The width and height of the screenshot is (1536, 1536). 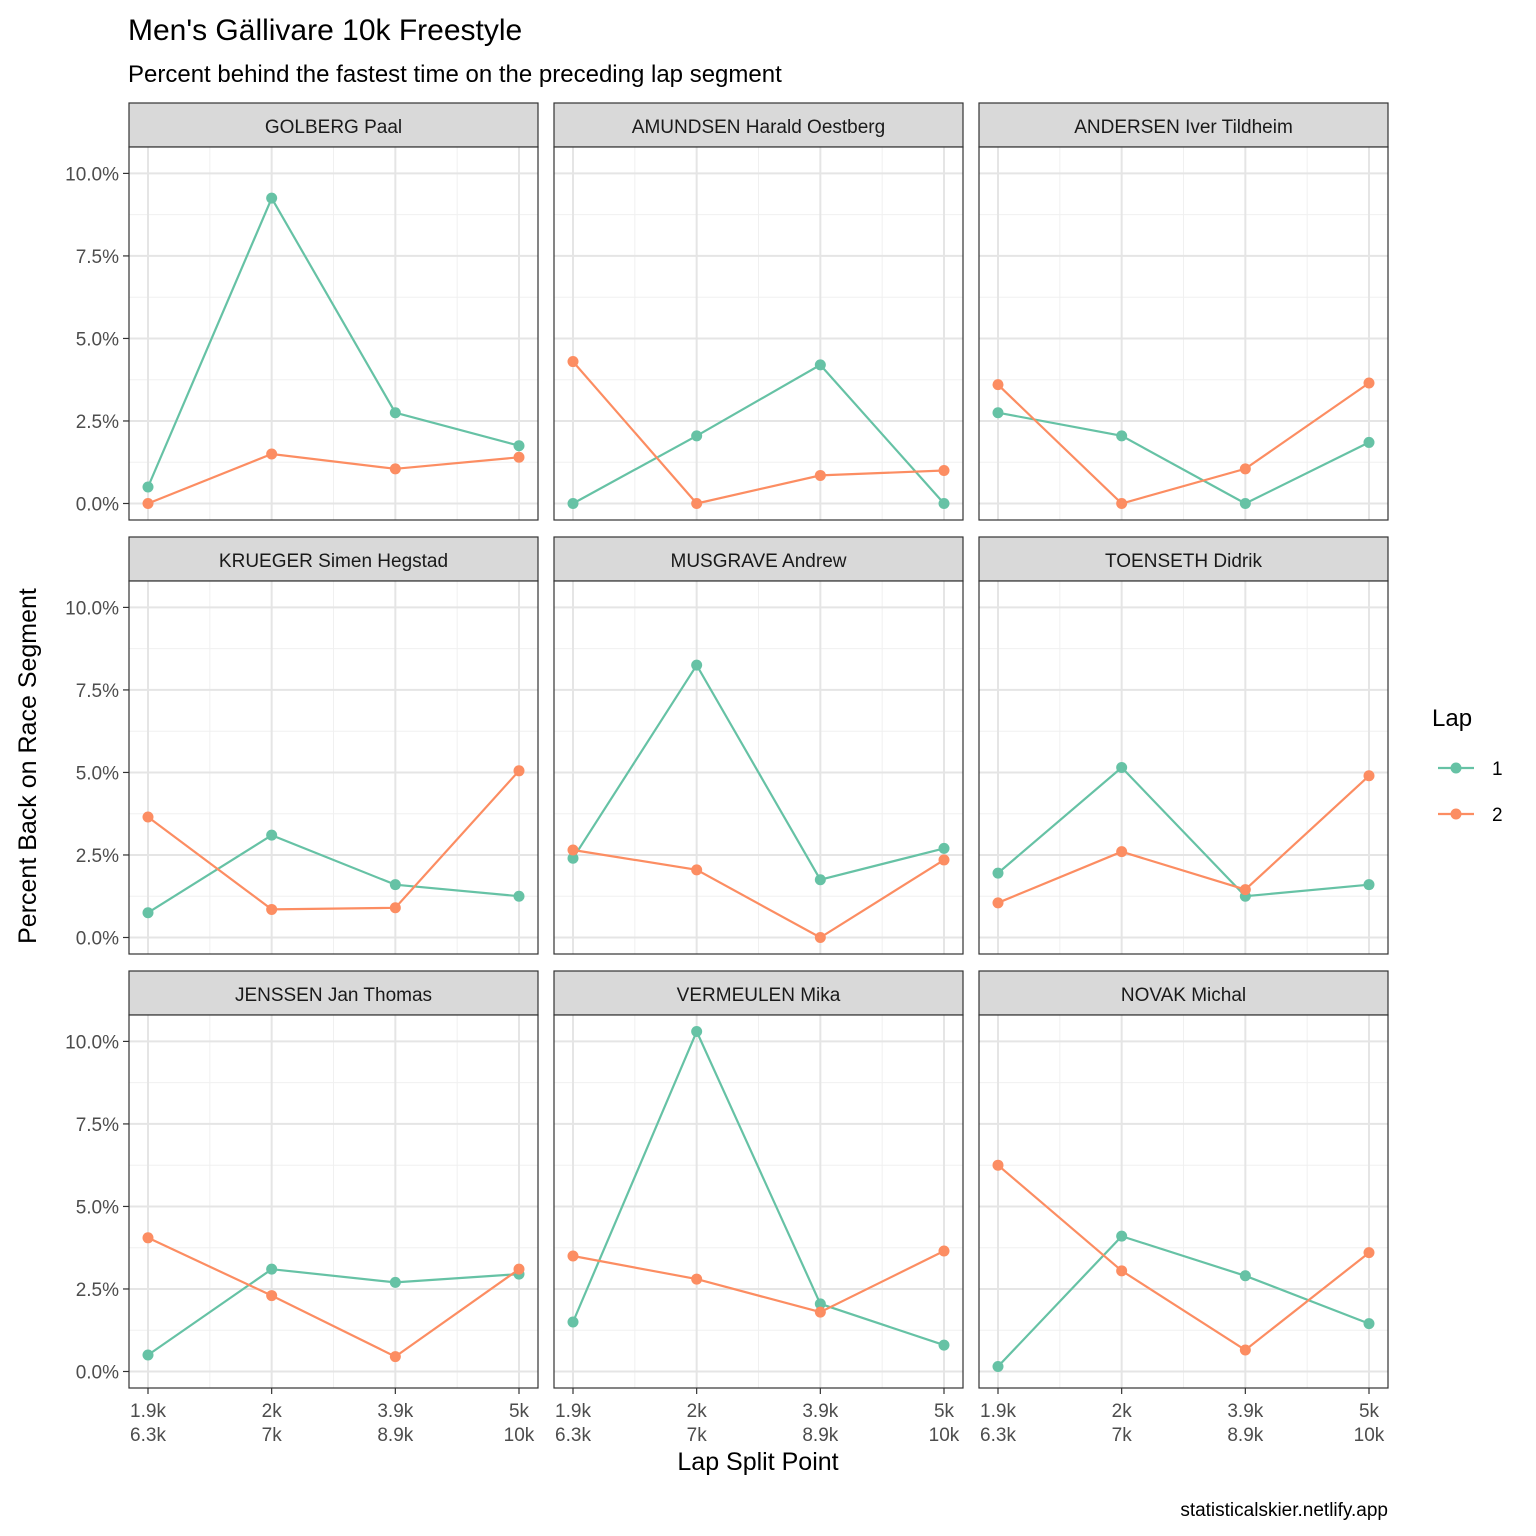 I want to click on legend: Lap 1 2, so click(x=1467, y=765).